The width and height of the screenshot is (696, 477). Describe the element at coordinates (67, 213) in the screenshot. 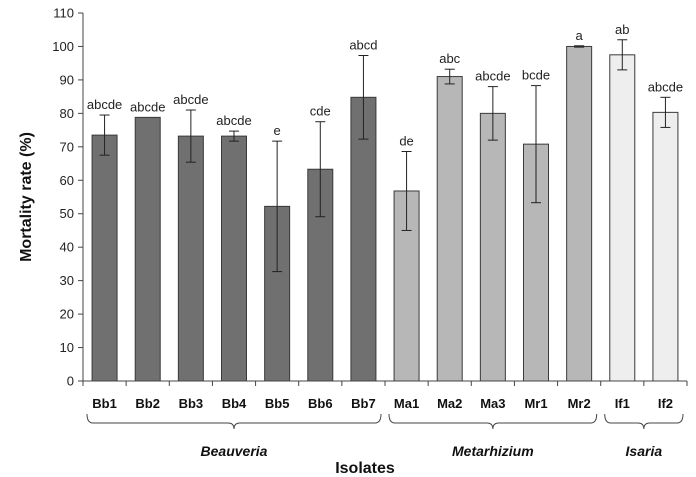

I see `y-tick-label: 50` at that location.